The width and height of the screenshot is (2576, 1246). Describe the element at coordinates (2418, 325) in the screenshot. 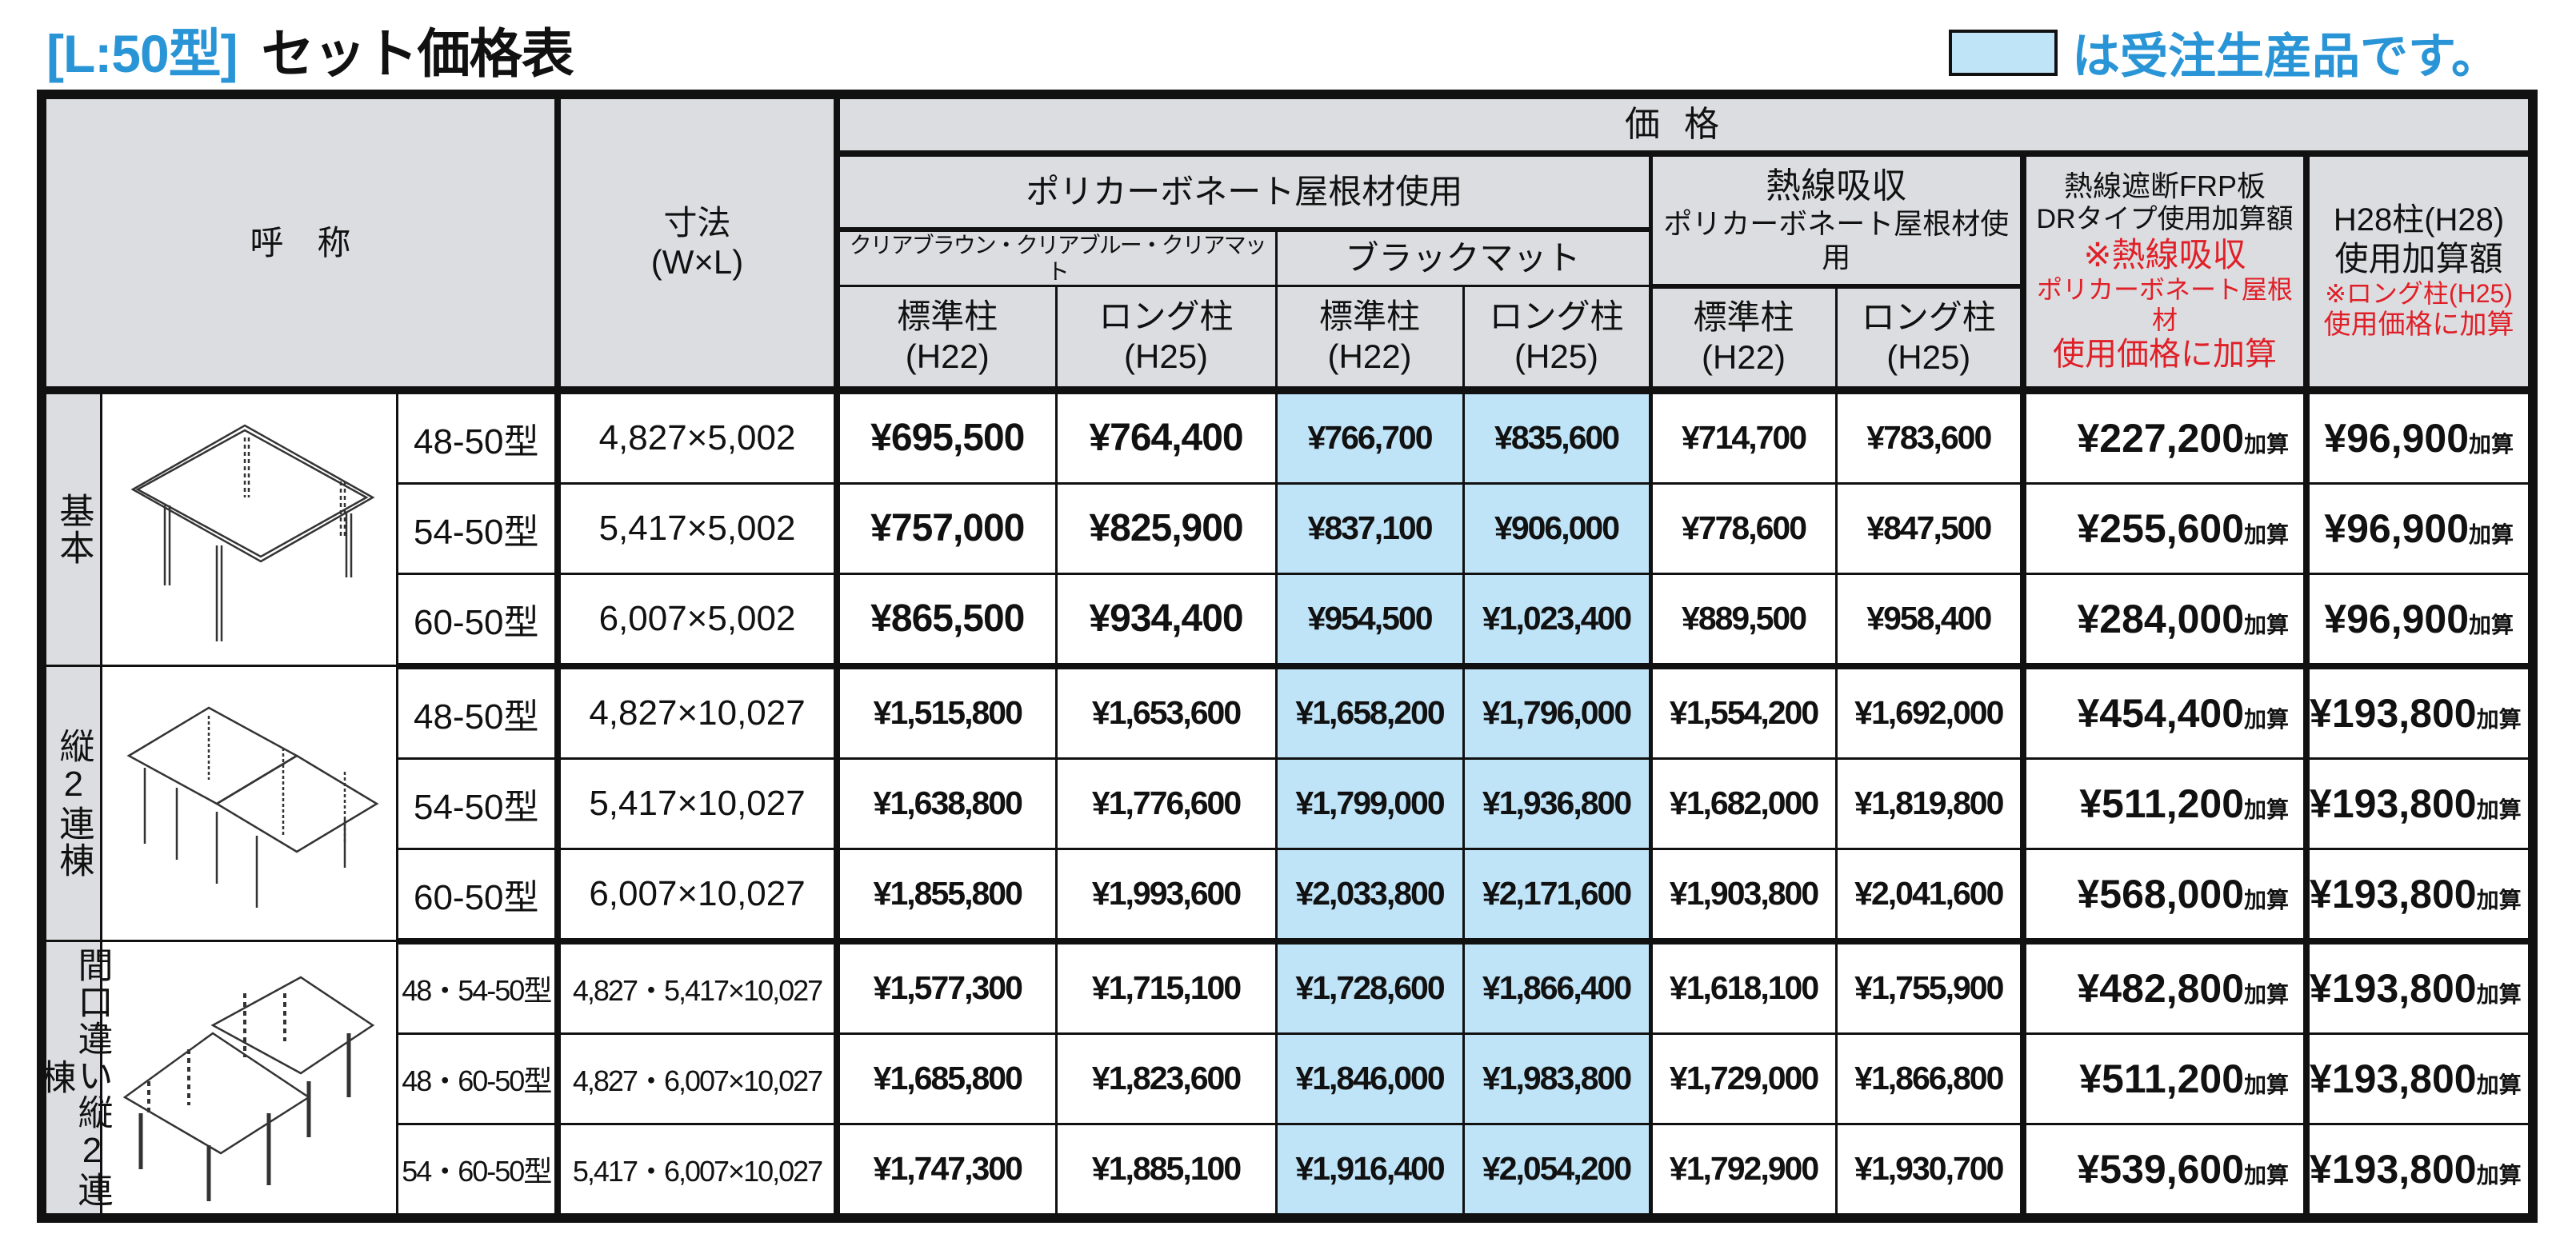

I see `header-h28-note-2: 使用価格に加算` at that location.